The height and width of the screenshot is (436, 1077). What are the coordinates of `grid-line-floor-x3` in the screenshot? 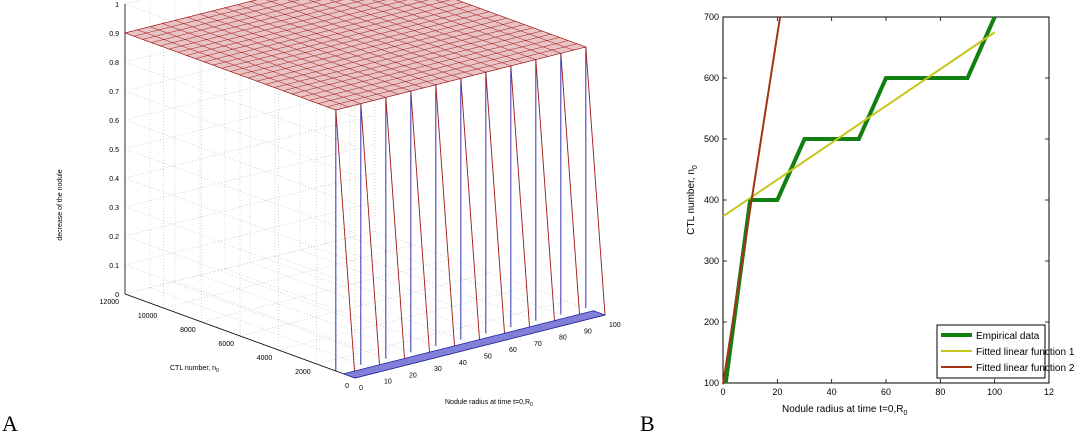 It's located at (315, 317).